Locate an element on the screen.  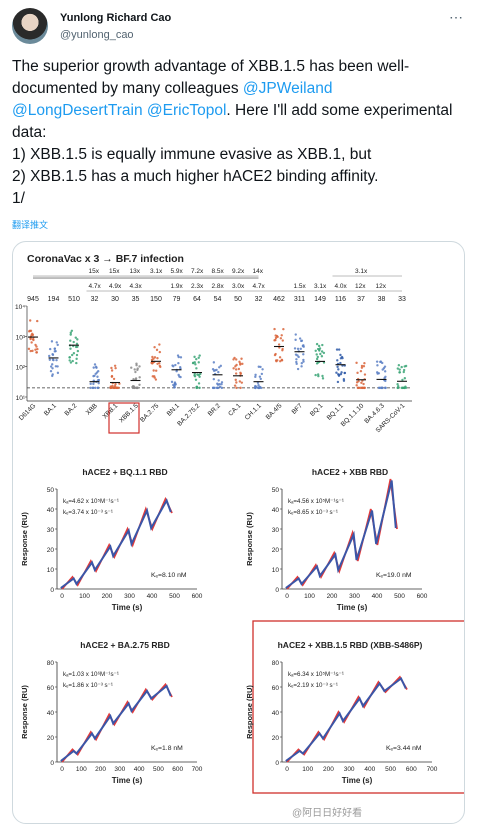
titer-label: 33 is located at coordinates (402, 299).